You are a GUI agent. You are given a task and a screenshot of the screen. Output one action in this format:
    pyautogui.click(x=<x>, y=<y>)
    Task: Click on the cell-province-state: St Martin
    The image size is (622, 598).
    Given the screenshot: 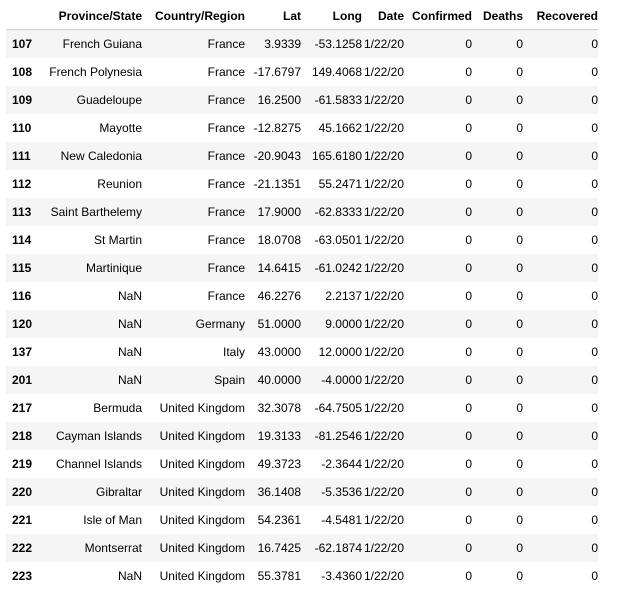 What is the action you would take?
    pyautogui.click(x=117, y=240)
    